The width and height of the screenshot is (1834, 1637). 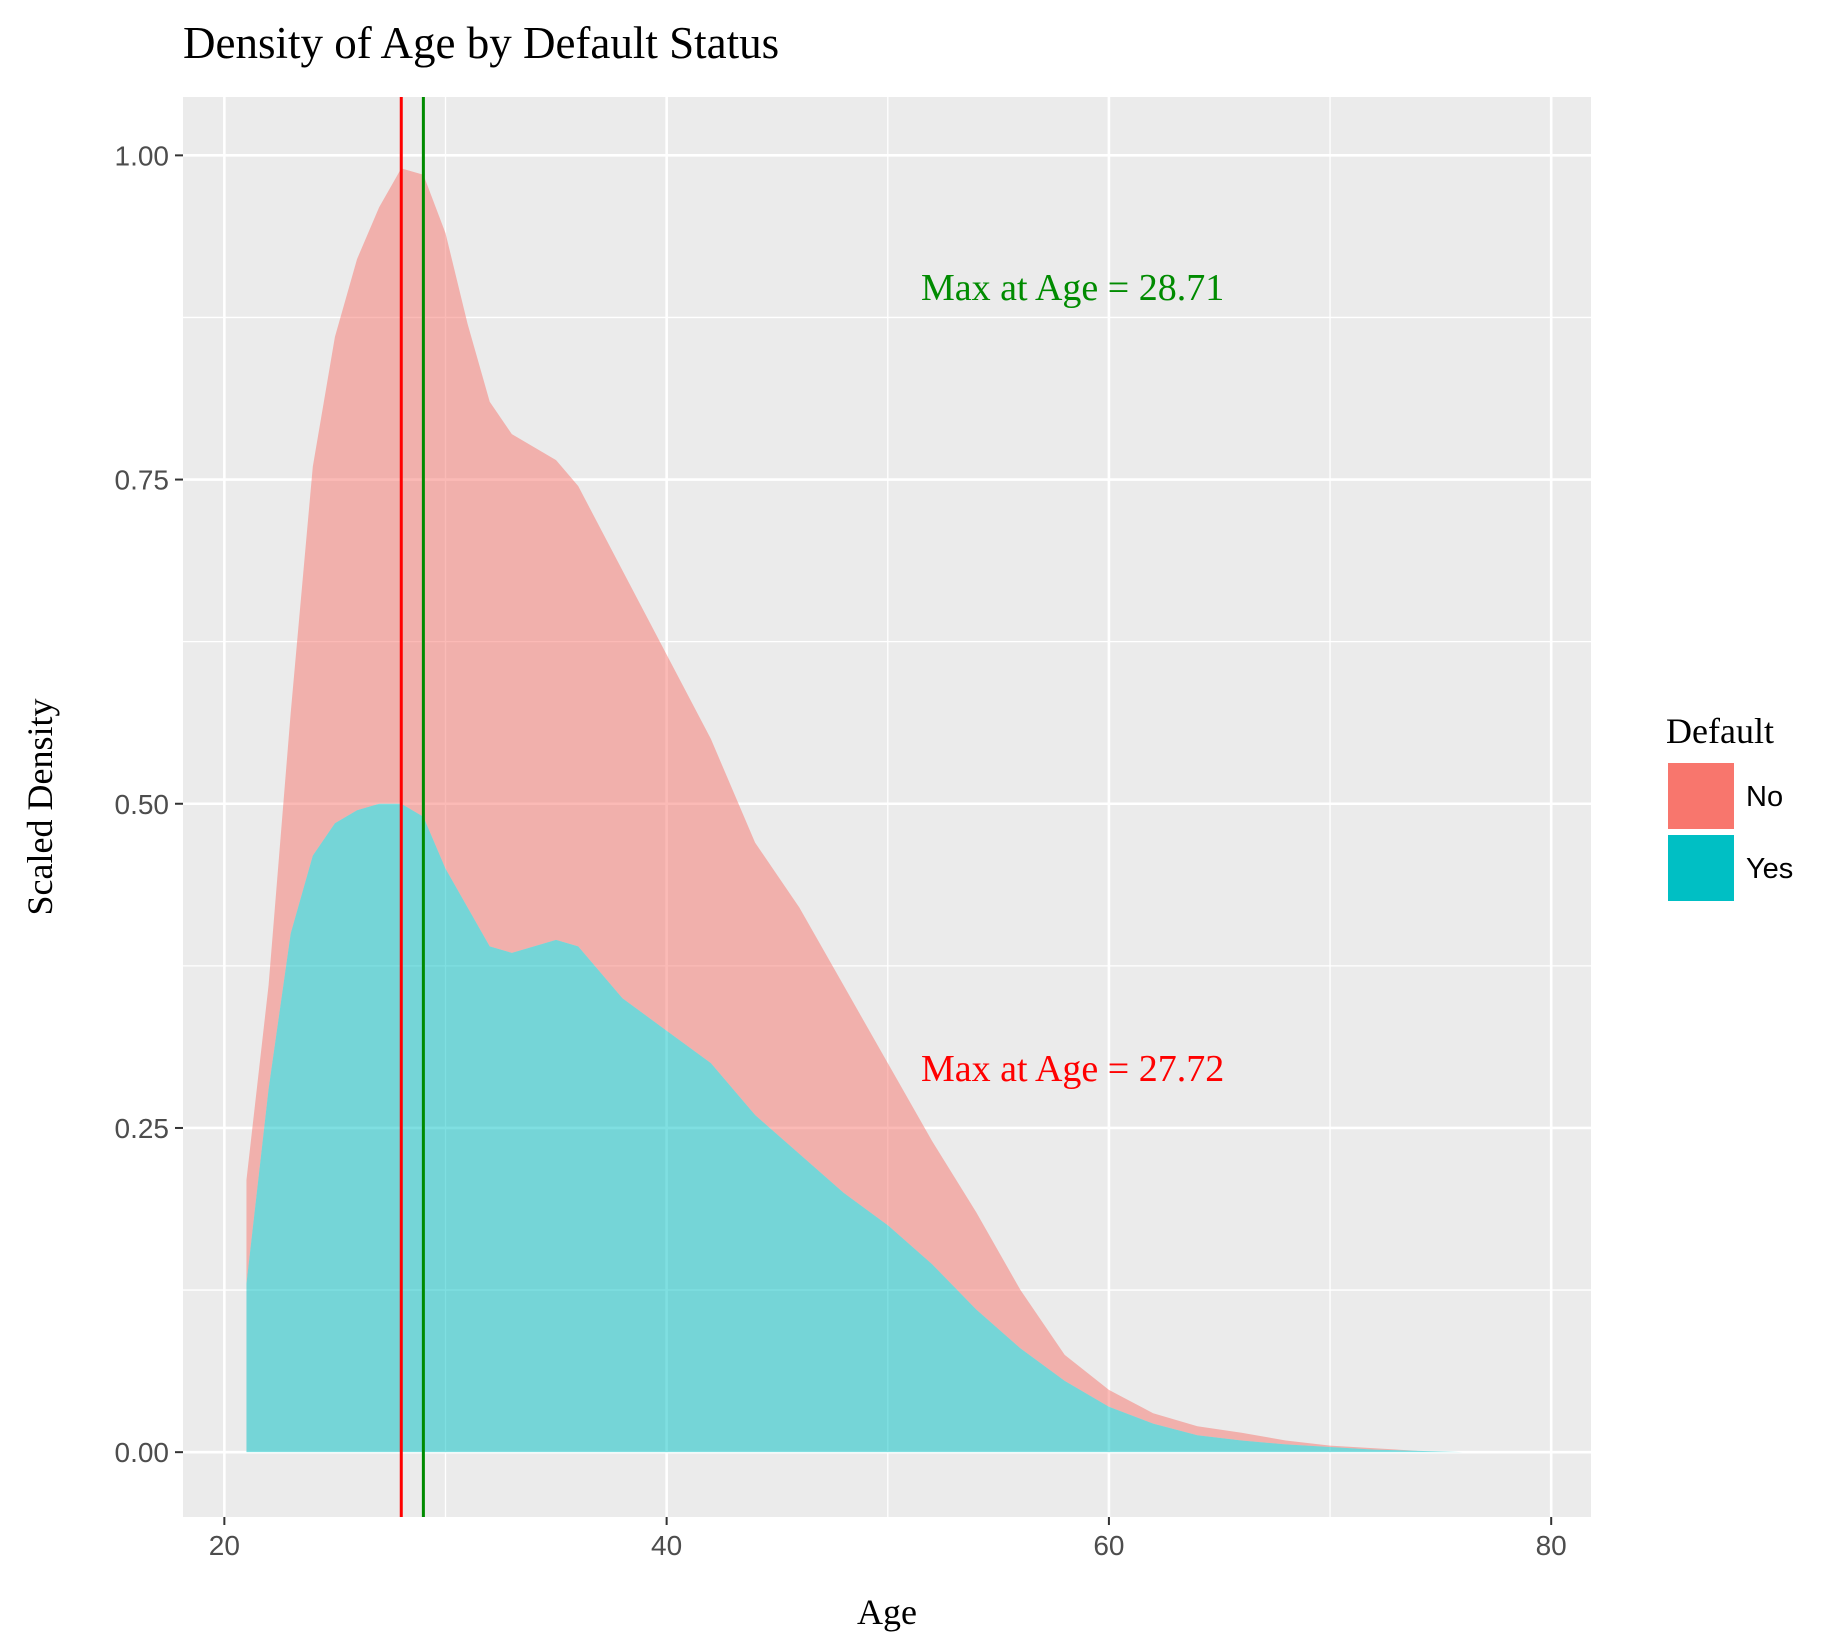 I want to click on legend-label: Yes, so click(x=1769, y=869).